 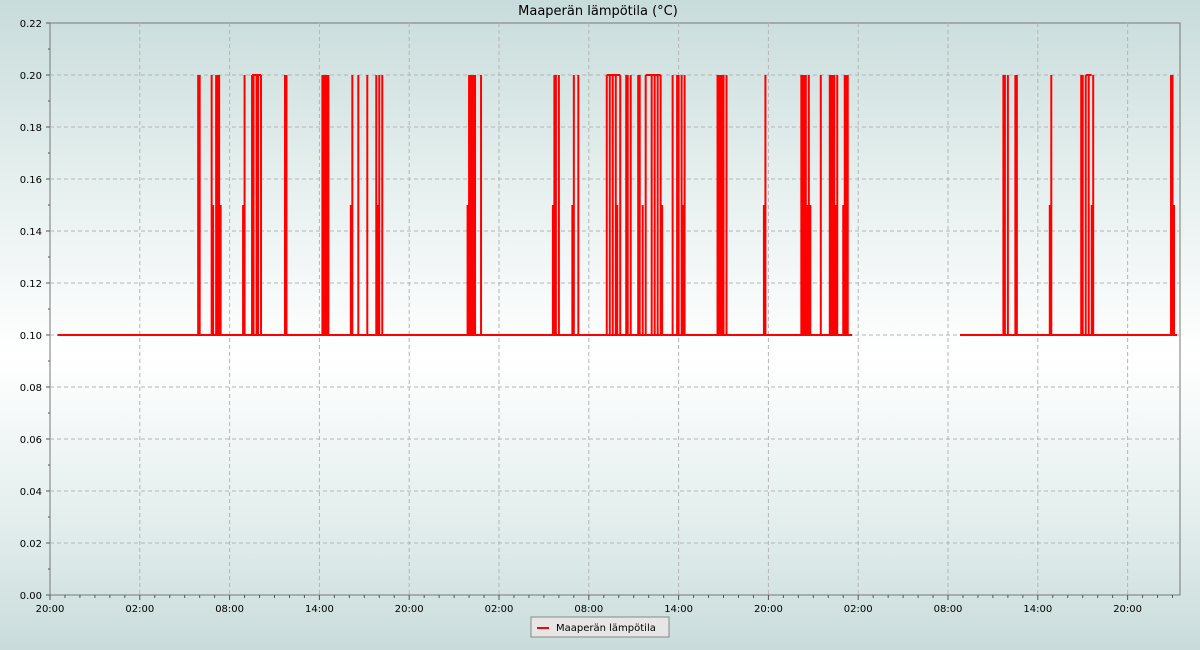 I want to click on legend-label: Maaperän lämpötila, so click(x=606, y=628).